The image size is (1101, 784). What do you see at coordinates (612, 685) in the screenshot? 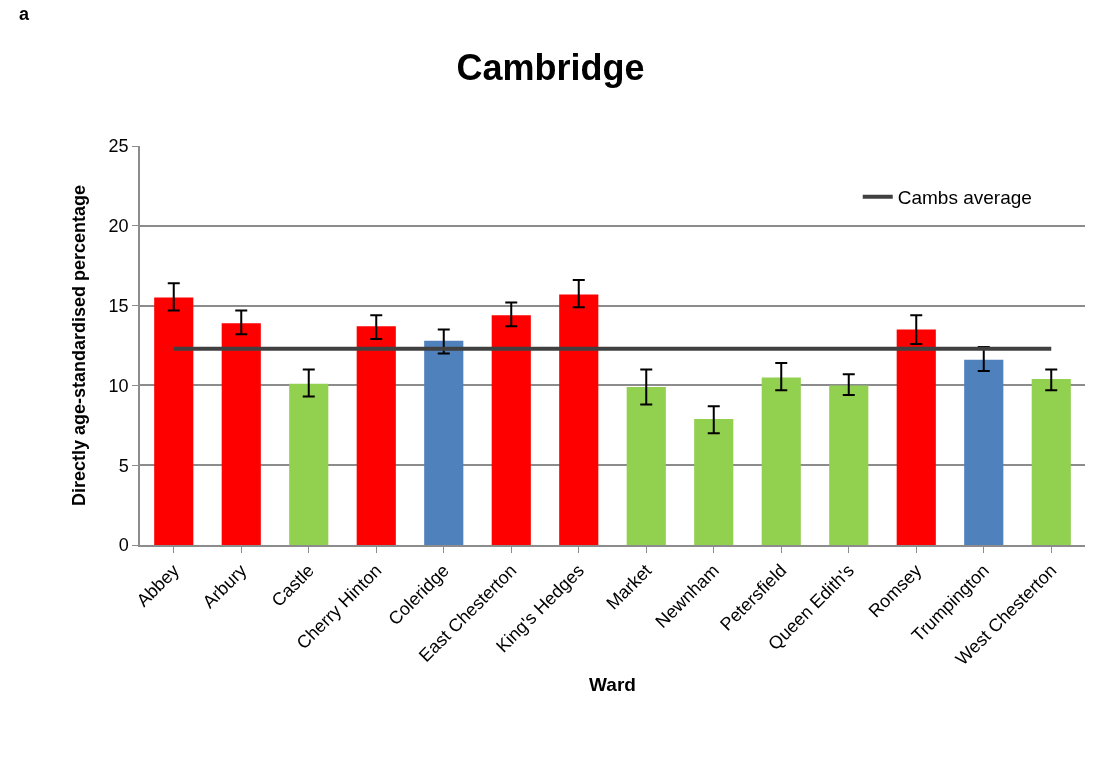
I see `x-axis-title: Ward` at bounding box center [612, 685].